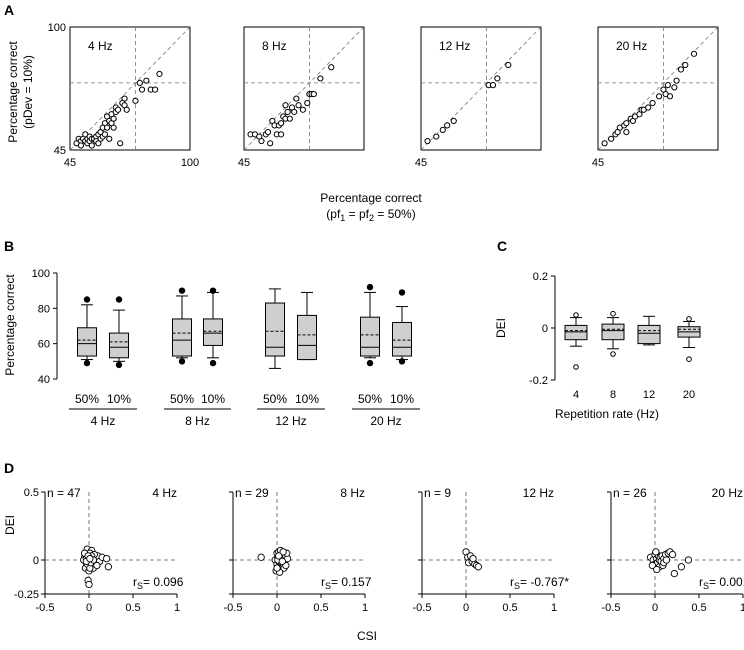 The width and height of the screenshot is (744, 650). Describe the element at coordinates (89, 608) in the screenshot. I see `x-tick-label: 0` at that location.